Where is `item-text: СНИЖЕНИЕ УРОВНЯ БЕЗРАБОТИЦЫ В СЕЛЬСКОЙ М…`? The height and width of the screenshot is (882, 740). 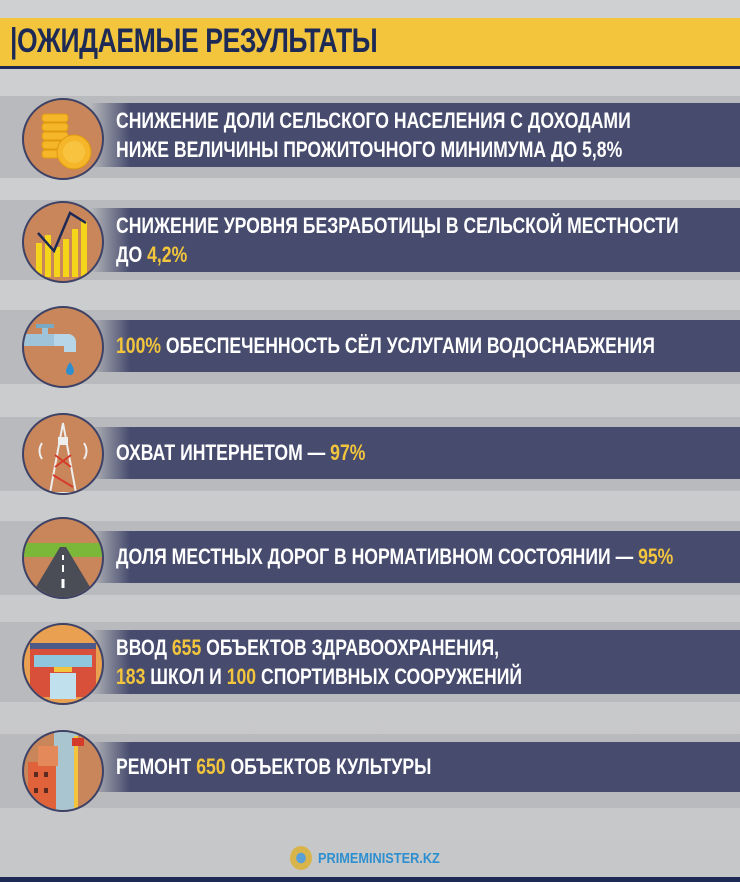
item-text: СНИЖЕНИЕ УРОВНЯ БЕЗРАБОТИЦЫ В СЕЛЬСКОЙ М… is located at coordinates (397, 240).